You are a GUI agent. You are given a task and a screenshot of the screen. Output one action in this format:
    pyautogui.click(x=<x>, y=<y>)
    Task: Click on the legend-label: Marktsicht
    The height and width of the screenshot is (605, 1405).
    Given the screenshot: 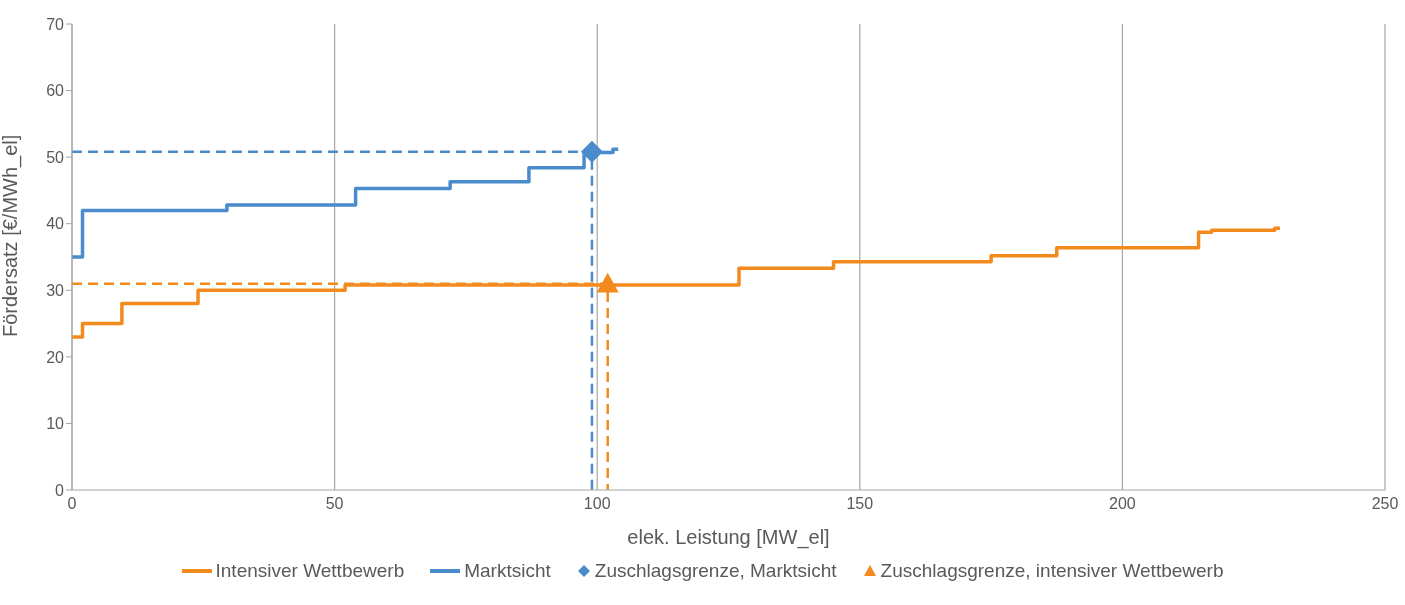 What is the action you would take?
    pyautogui.click(x=507, y=571)
    